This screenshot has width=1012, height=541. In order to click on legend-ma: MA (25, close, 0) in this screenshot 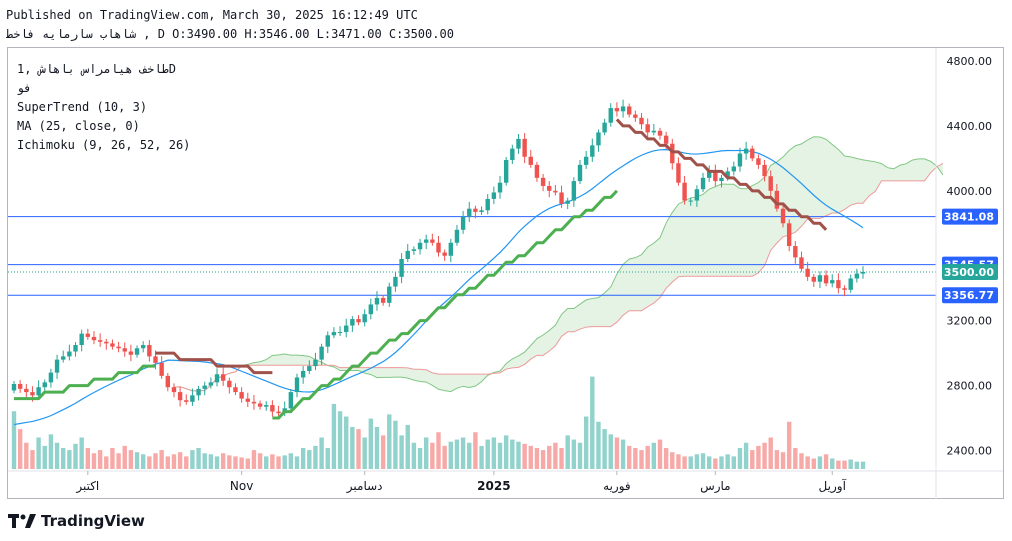, I will do `click(78, 126)`.